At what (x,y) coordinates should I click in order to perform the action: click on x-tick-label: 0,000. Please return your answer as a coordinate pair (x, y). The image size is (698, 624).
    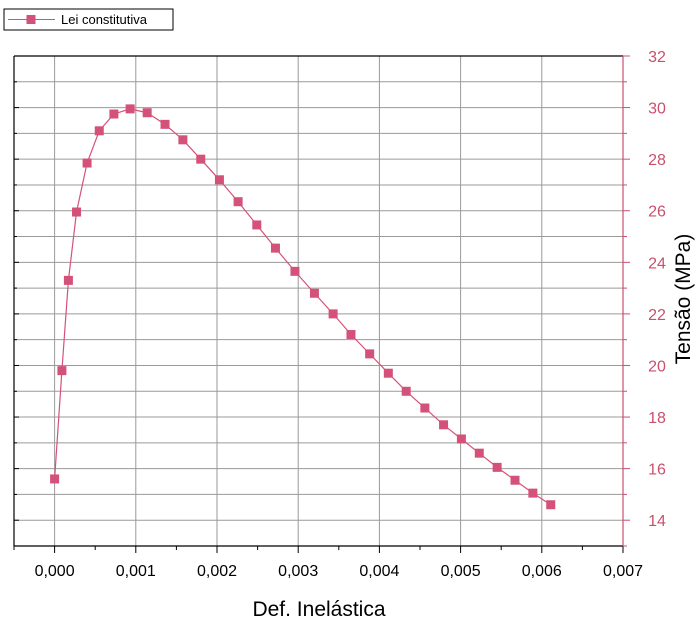
    Looking at the image, I should click on (55, 571).